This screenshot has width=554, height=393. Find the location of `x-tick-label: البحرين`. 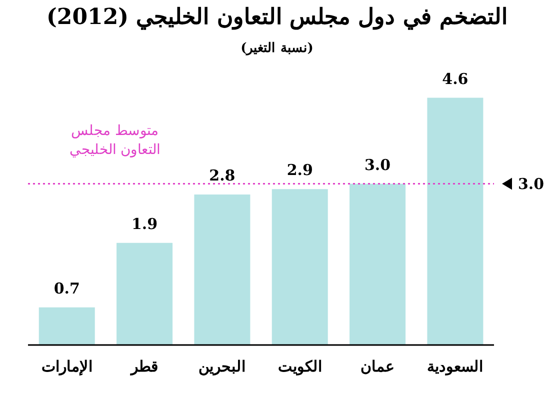

x-tick-label: البحرين is located at coordinates (222, 367).